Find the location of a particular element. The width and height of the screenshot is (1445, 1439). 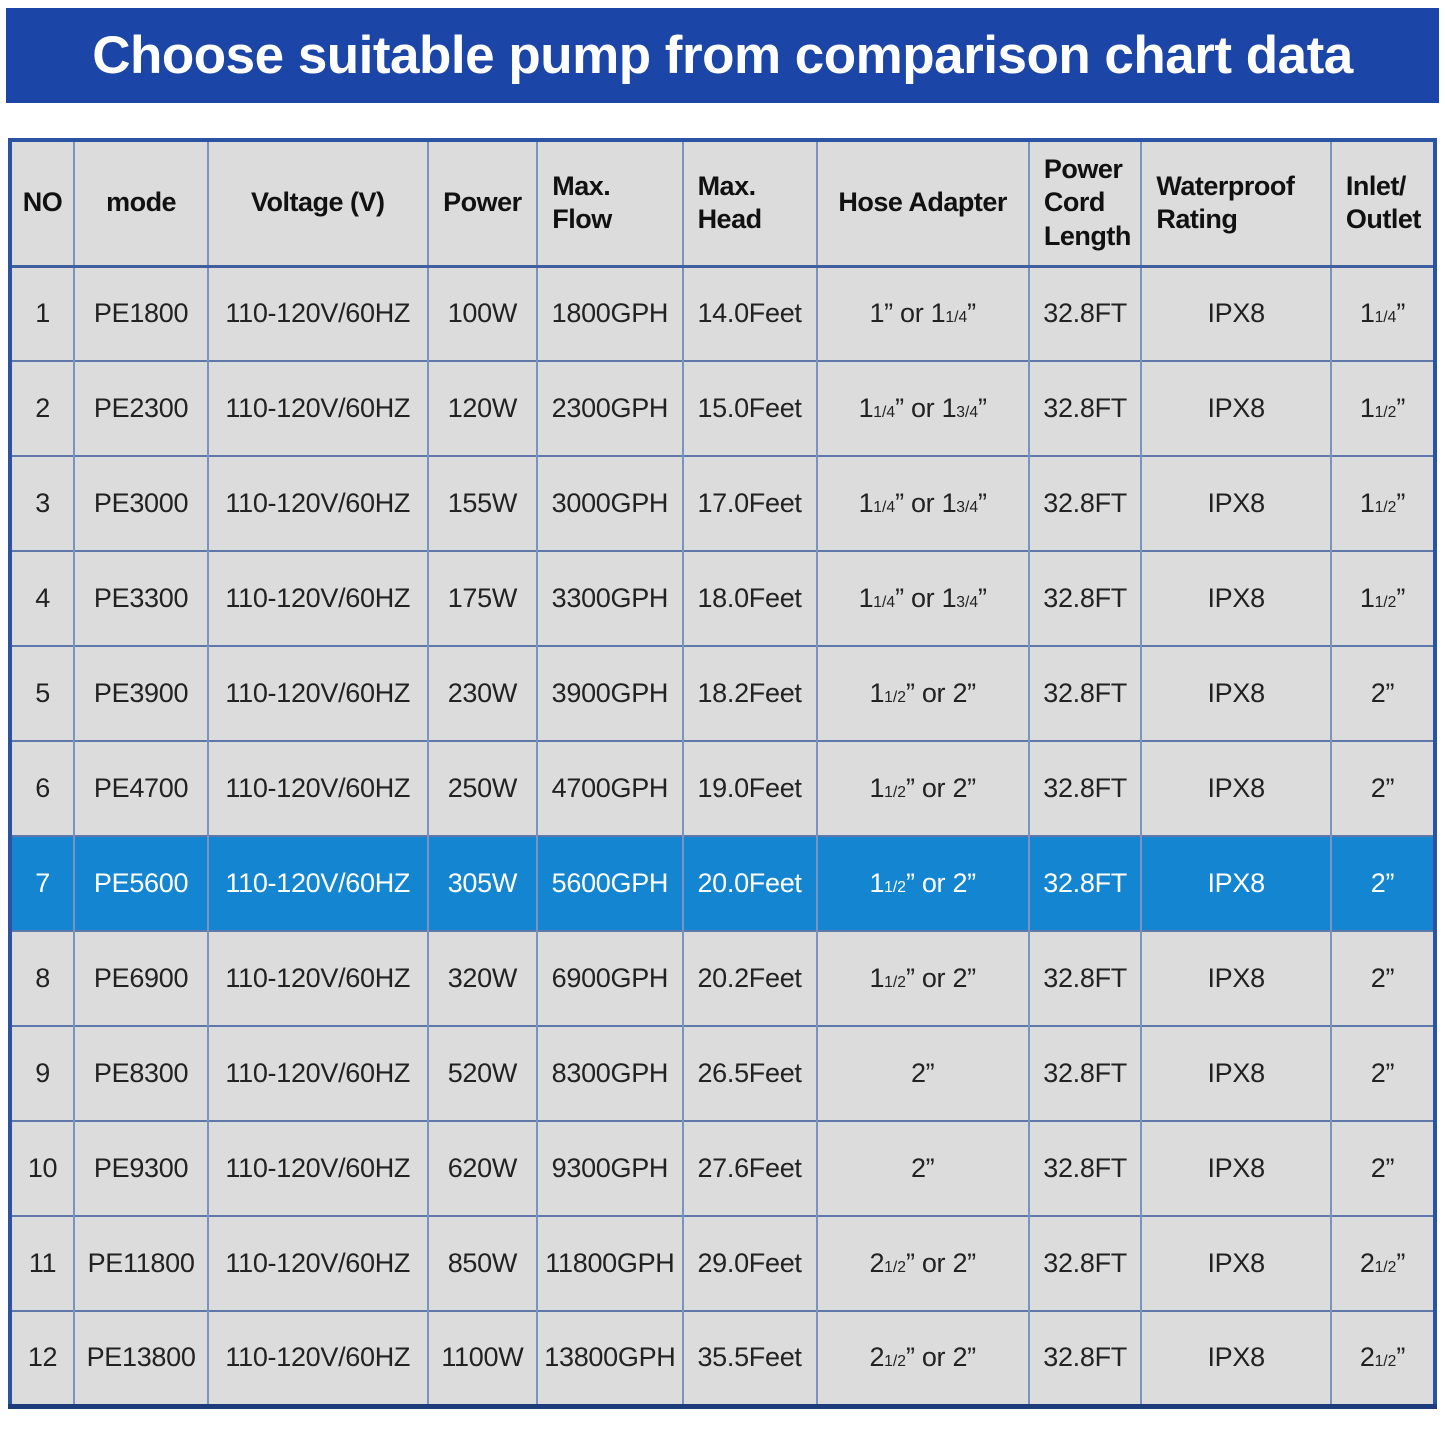

cell-mode: PE5600 is located at coordinates (141, 883).